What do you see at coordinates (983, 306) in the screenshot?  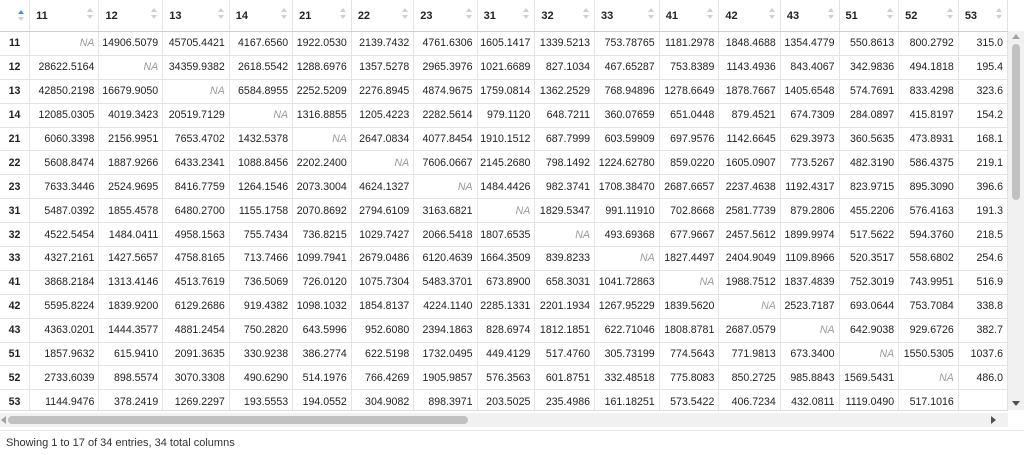 I see `table-cell: 338.8` at bounding box center [983, 306].